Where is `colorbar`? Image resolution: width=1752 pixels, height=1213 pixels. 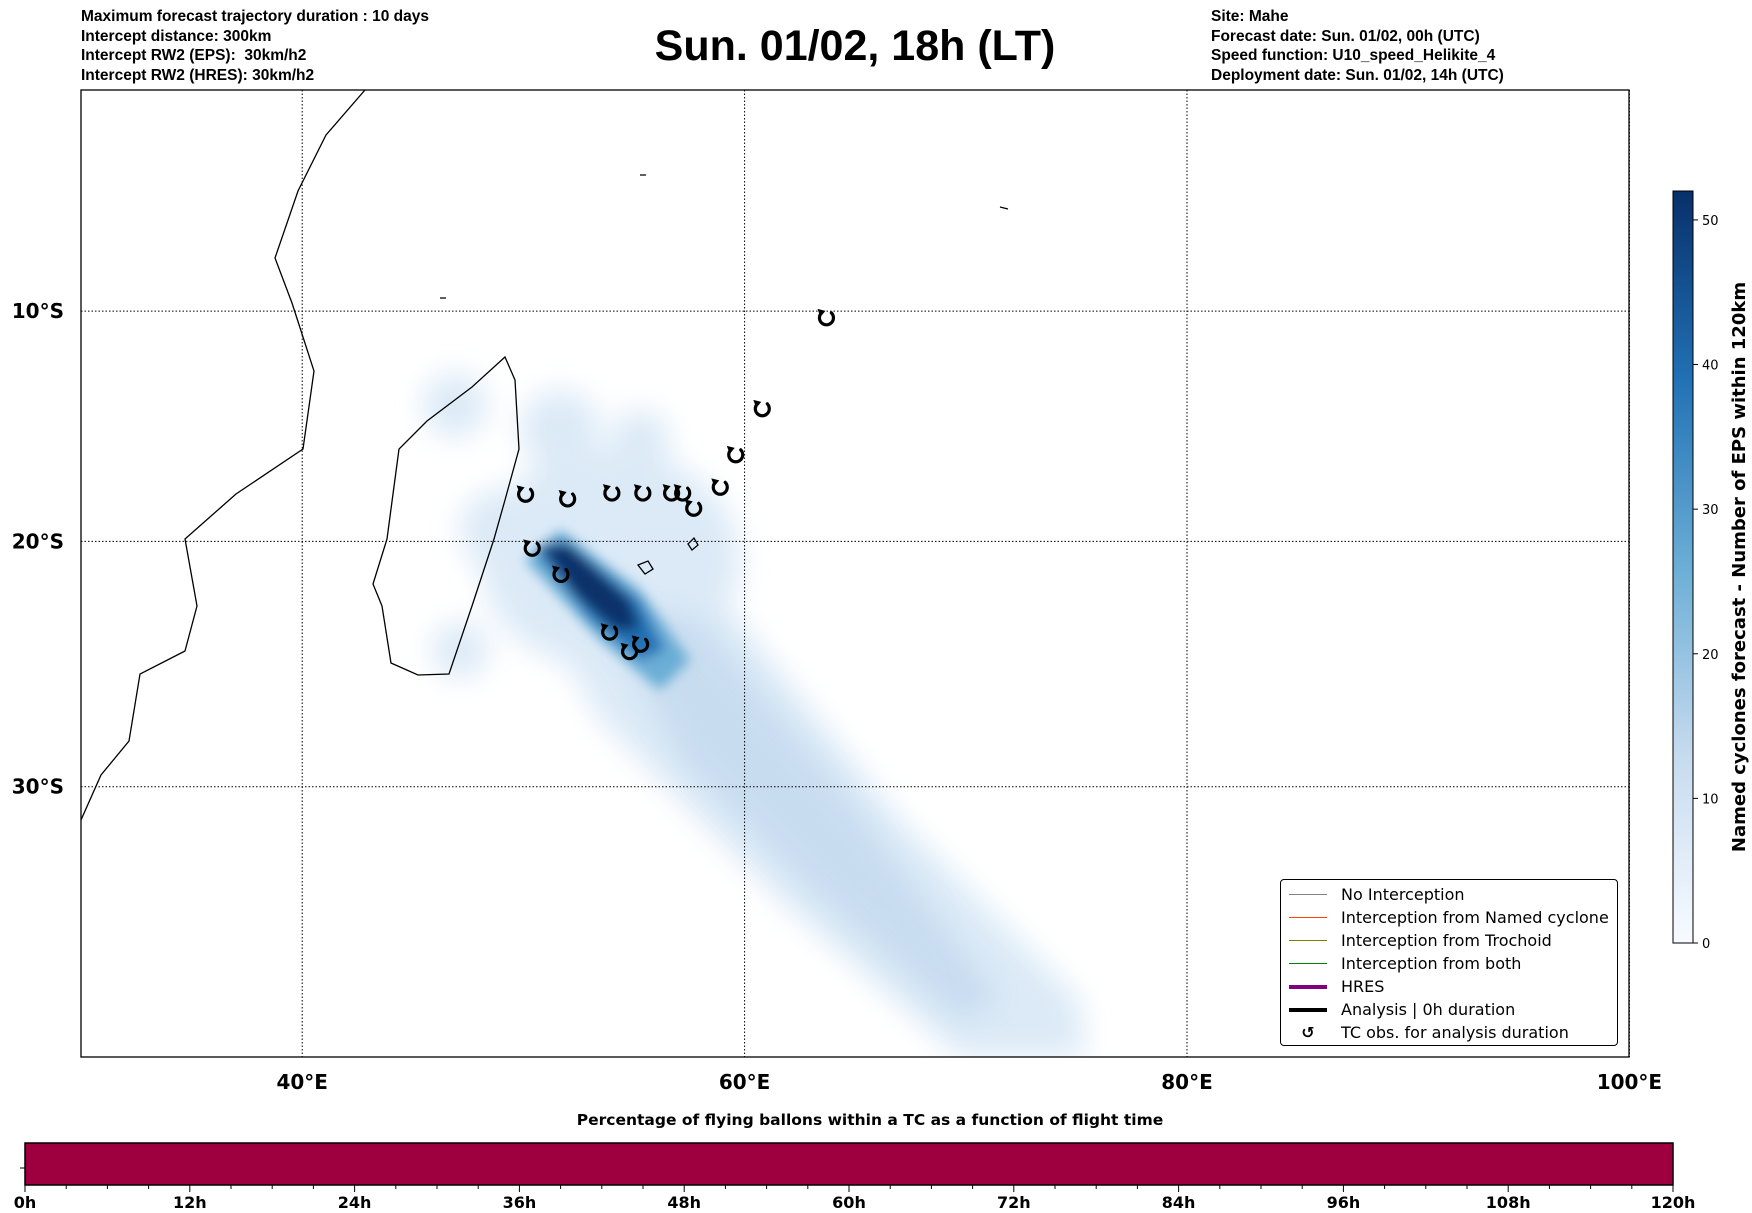
colorbar is located at coordinates (1683, 567).